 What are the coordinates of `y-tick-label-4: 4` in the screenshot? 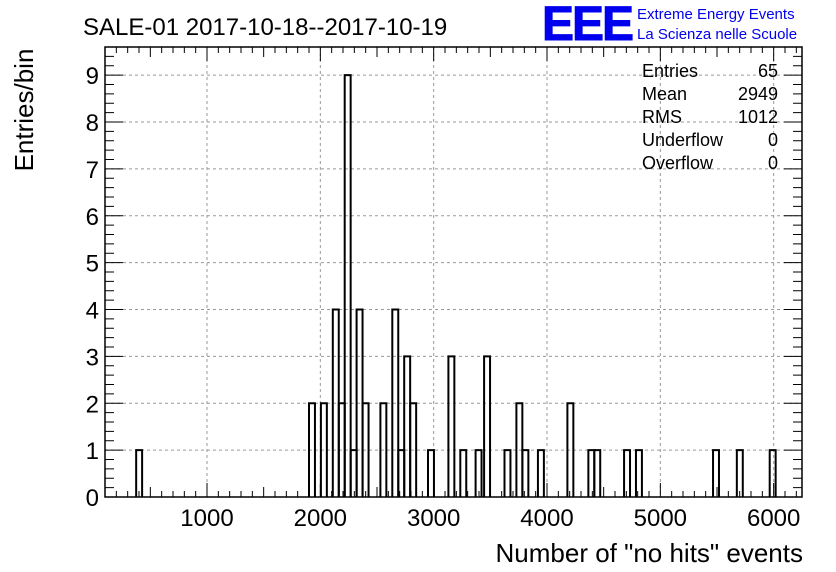 It's located at (92, 311).